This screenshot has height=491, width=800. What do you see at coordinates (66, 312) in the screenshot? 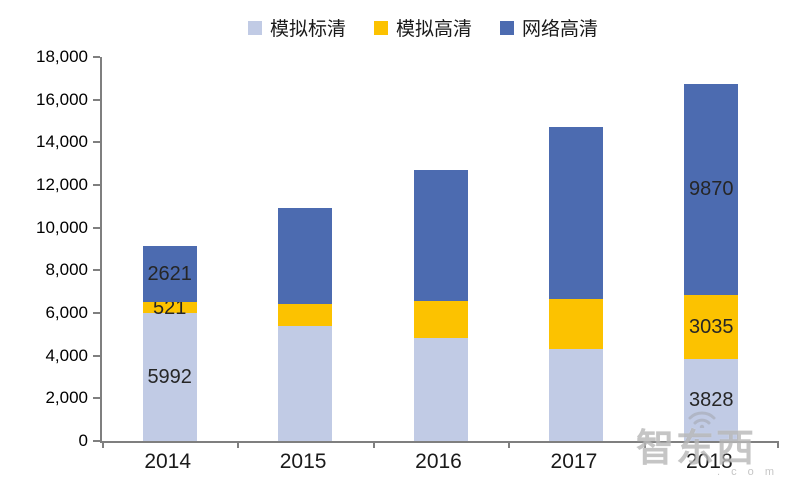
I see `y-axis-tick-label: 6,000` at bounding box center [66, 312].